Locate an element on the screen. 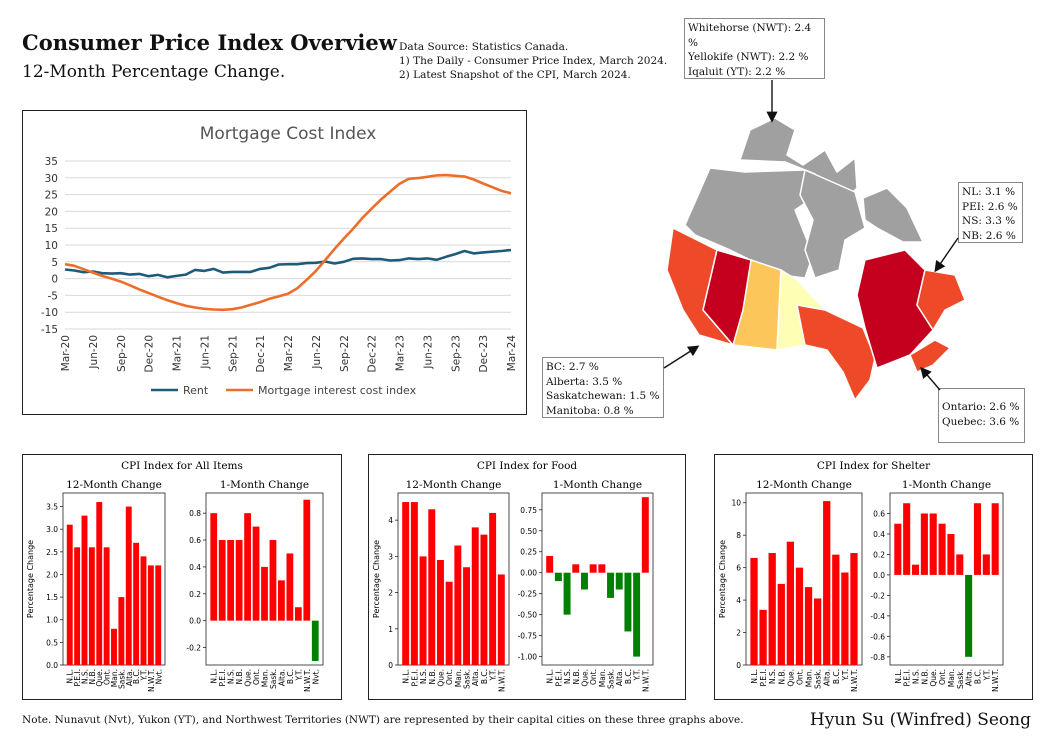 The image size is (1053, 744). x-tick-label: Jun-20 is located at coordinates (94, 352).